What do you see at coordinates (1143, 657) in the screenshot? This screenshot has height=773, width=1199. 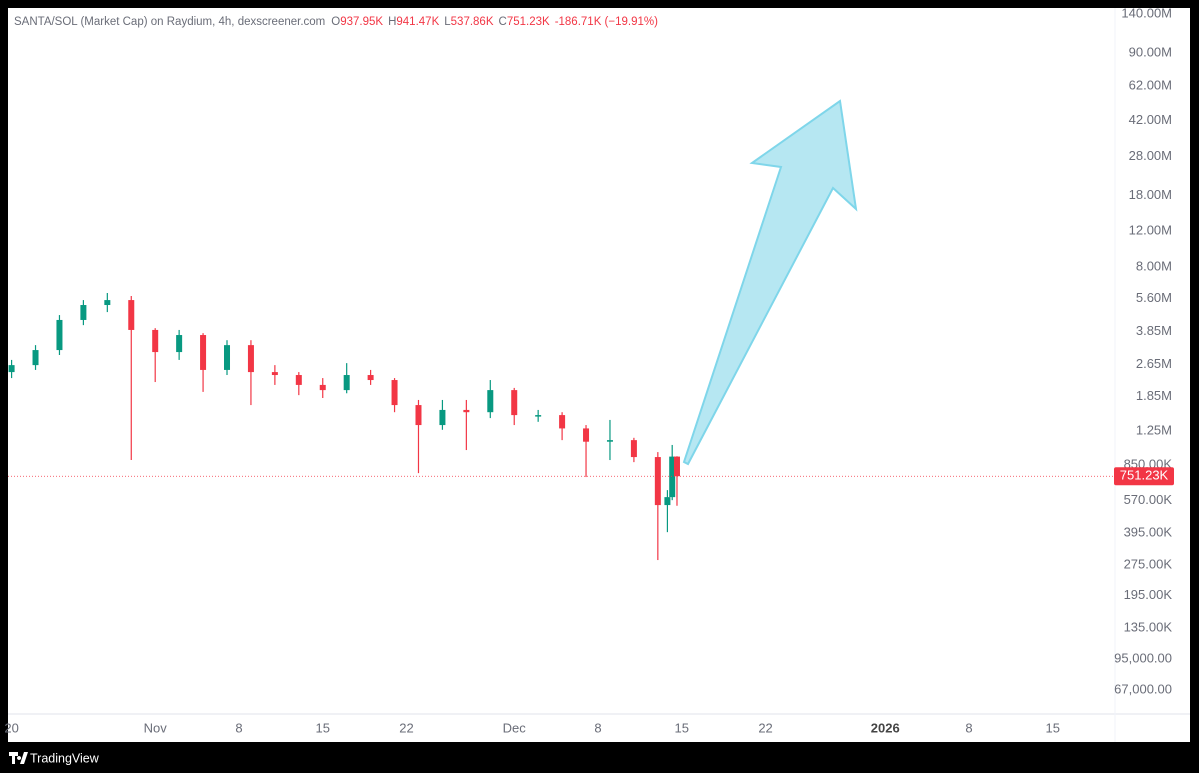 I see `y-tick-label: 95,000.00` at bounding box center [1143, 657].